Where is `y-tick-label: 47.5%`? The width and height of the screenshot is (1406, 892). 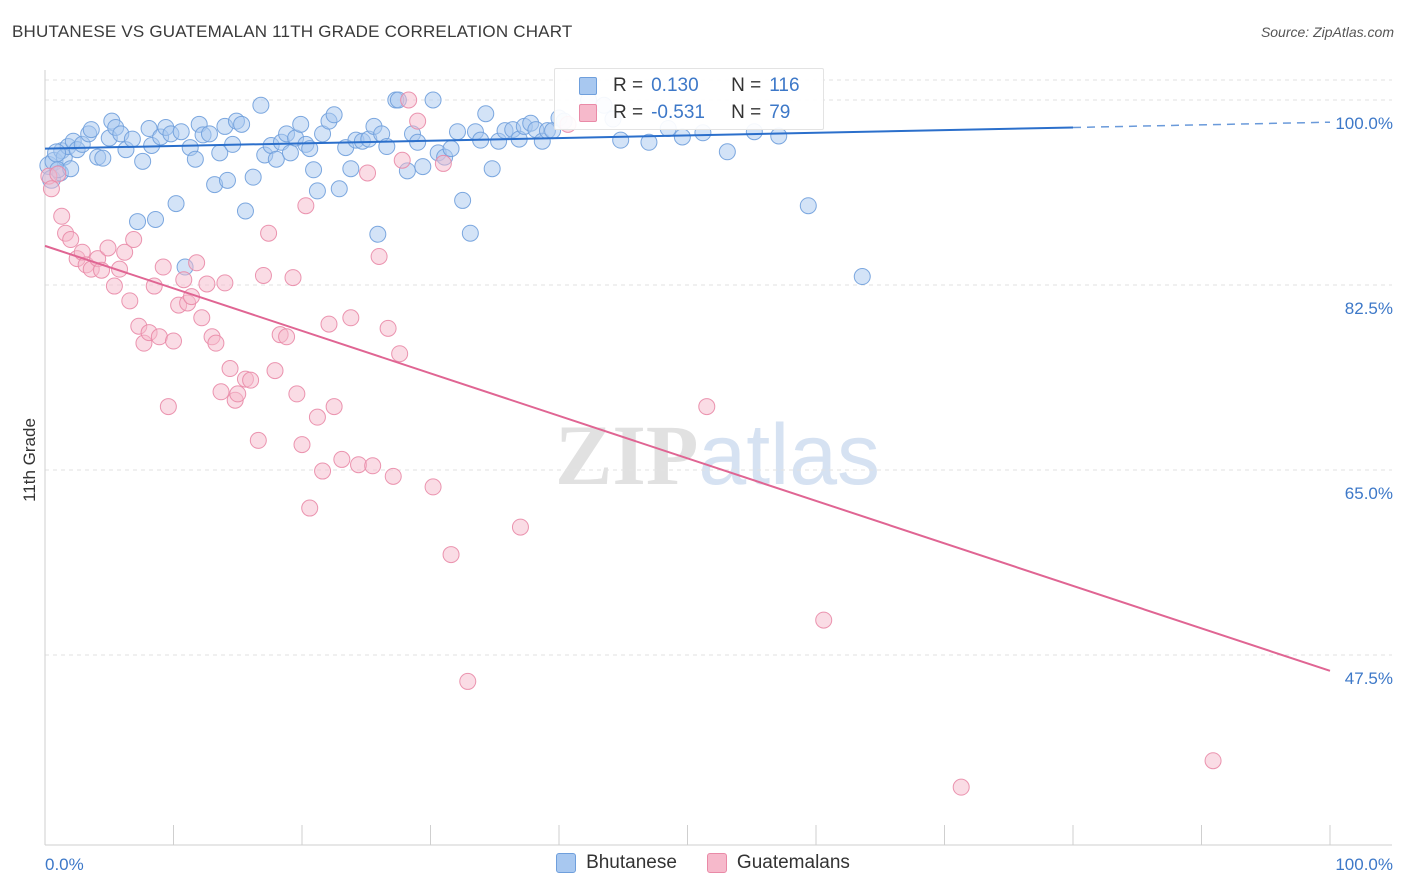
y-tick-label: 47.5% is located at coordinates (1369, 678).